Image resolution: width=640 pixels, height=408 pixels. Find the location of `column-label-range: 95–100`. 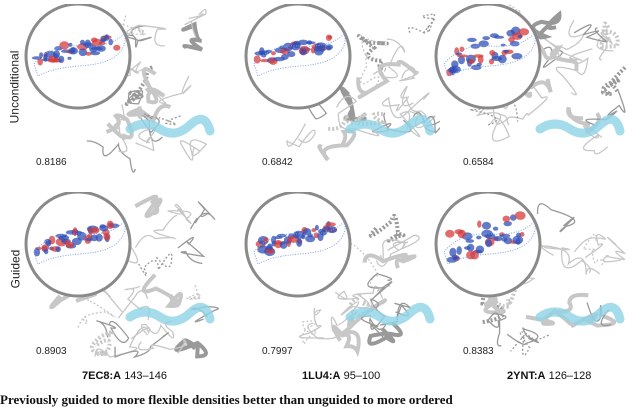

column-label-range: 95–100 is located at coordinates (362, 376).